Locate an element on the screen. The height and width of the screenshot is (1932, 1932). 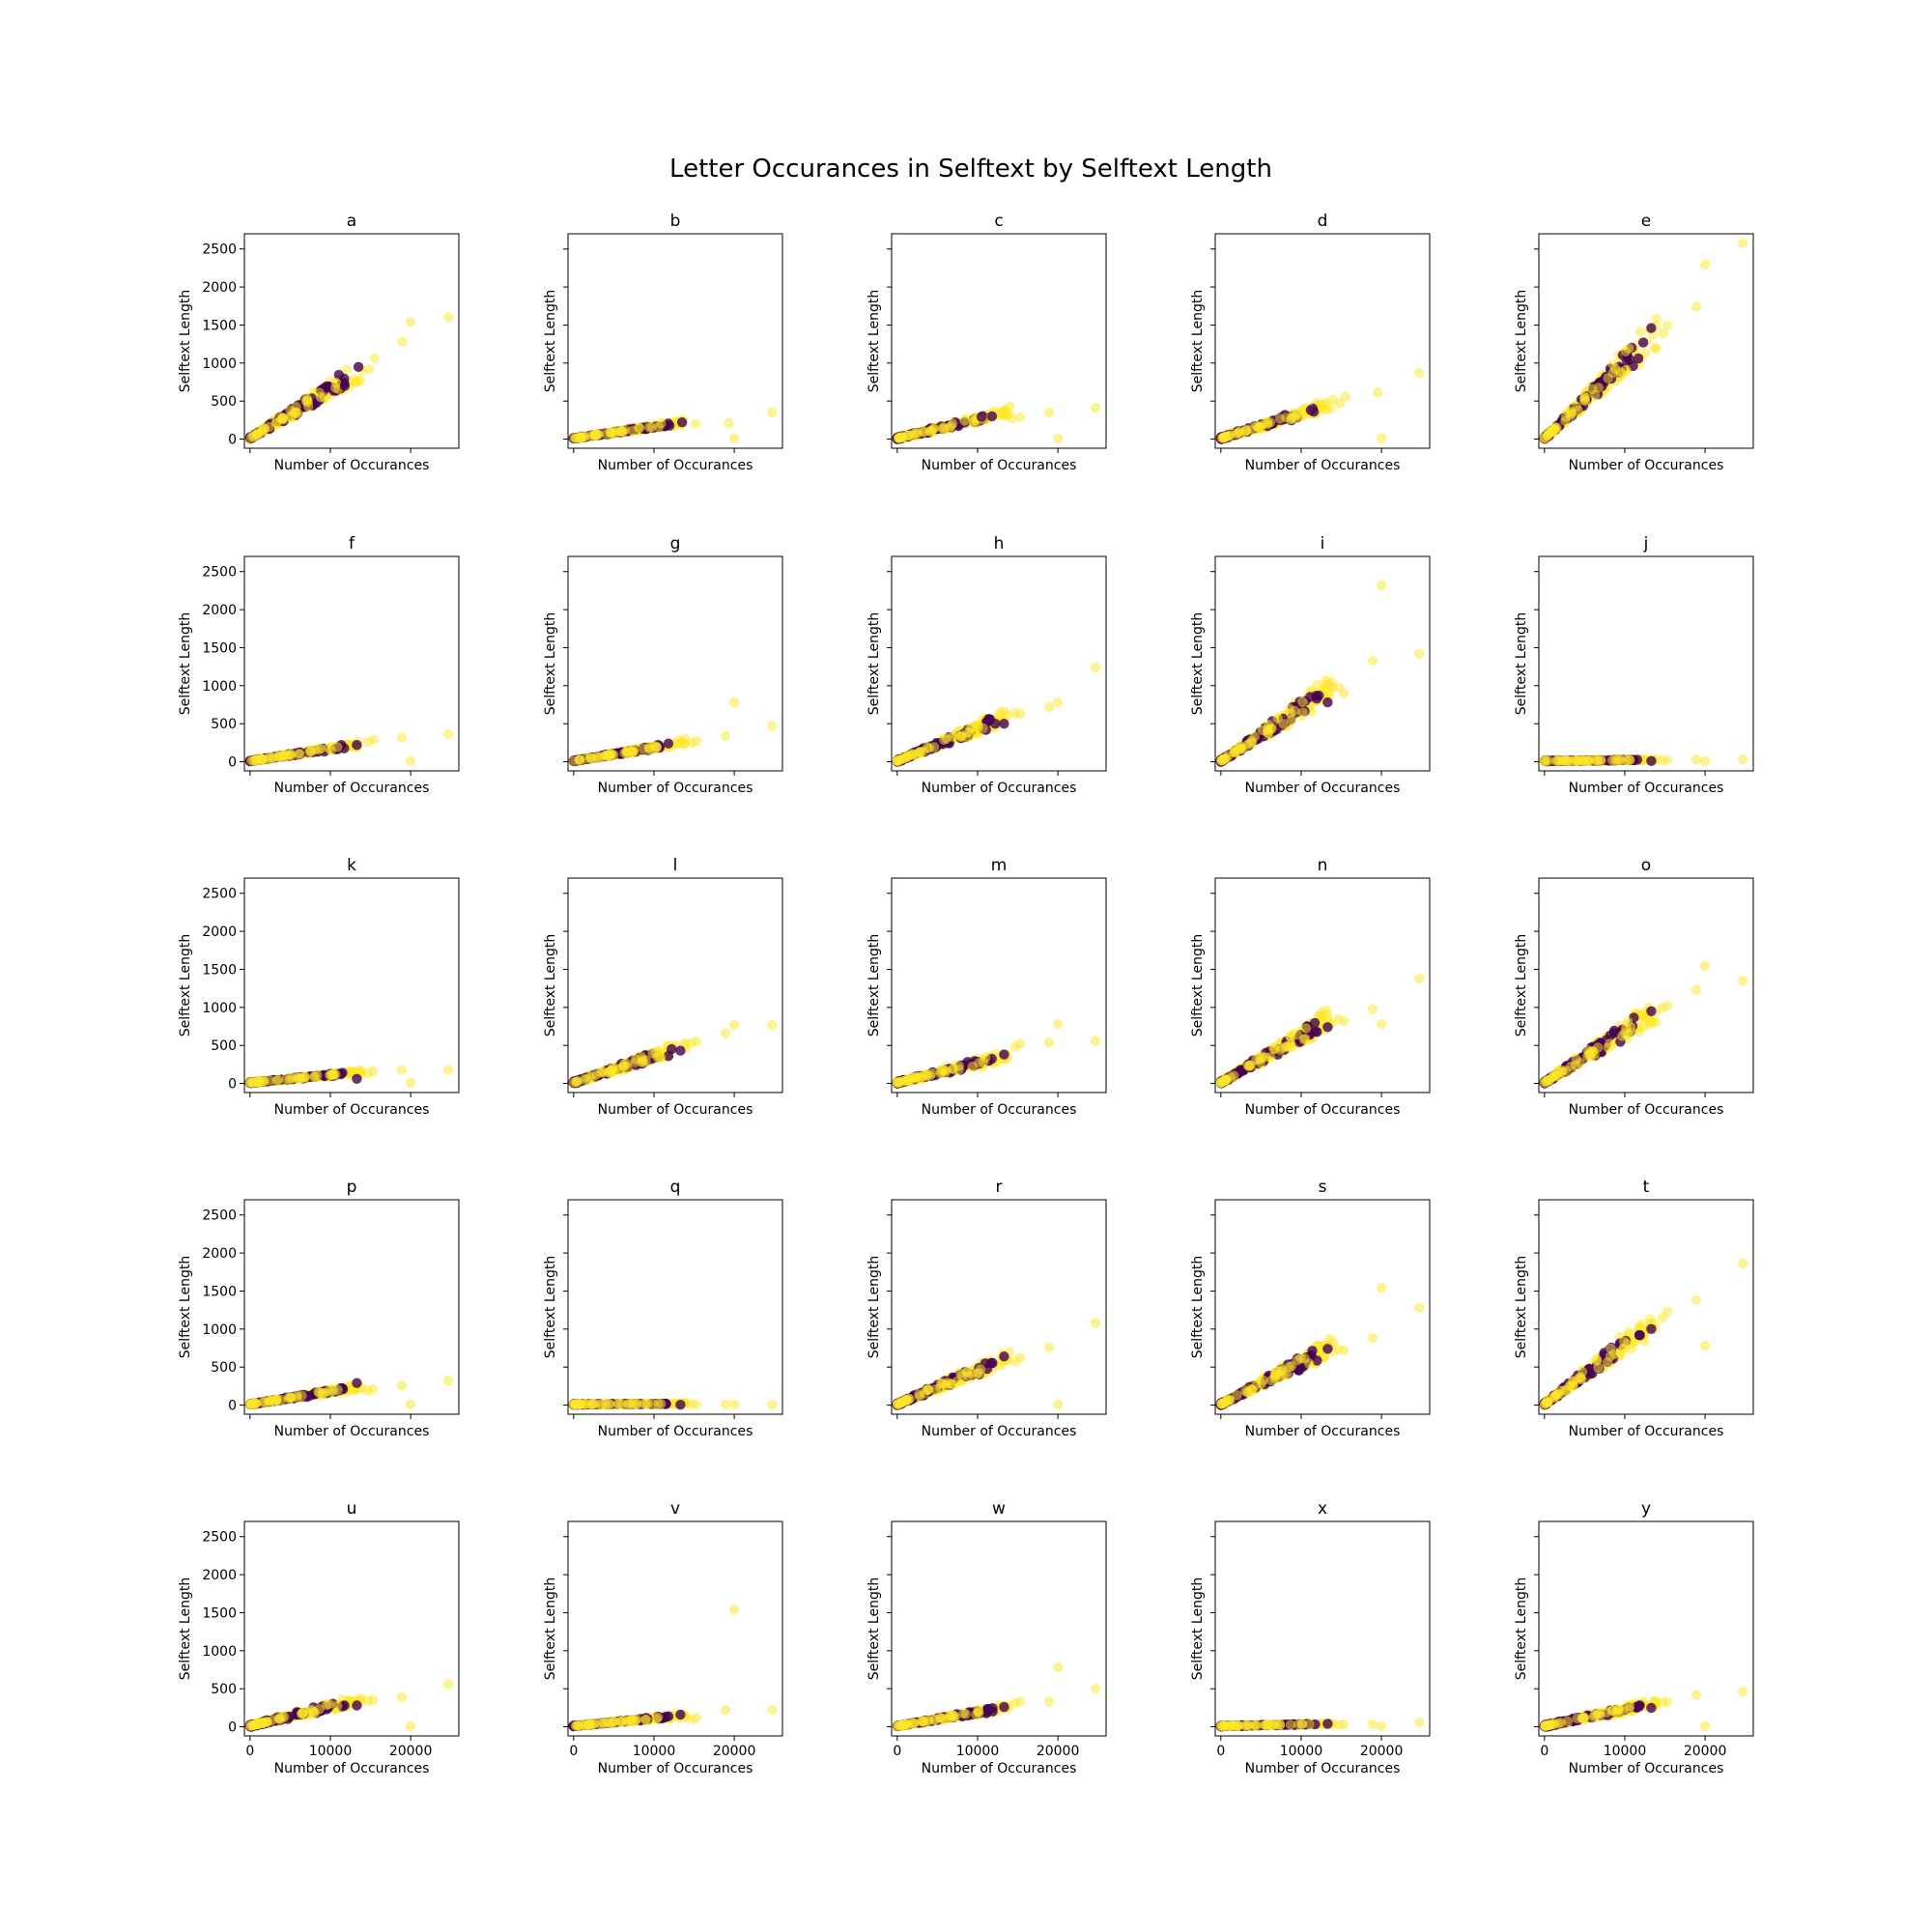
subplot-title-b: b is located at coordinates (675, 221).